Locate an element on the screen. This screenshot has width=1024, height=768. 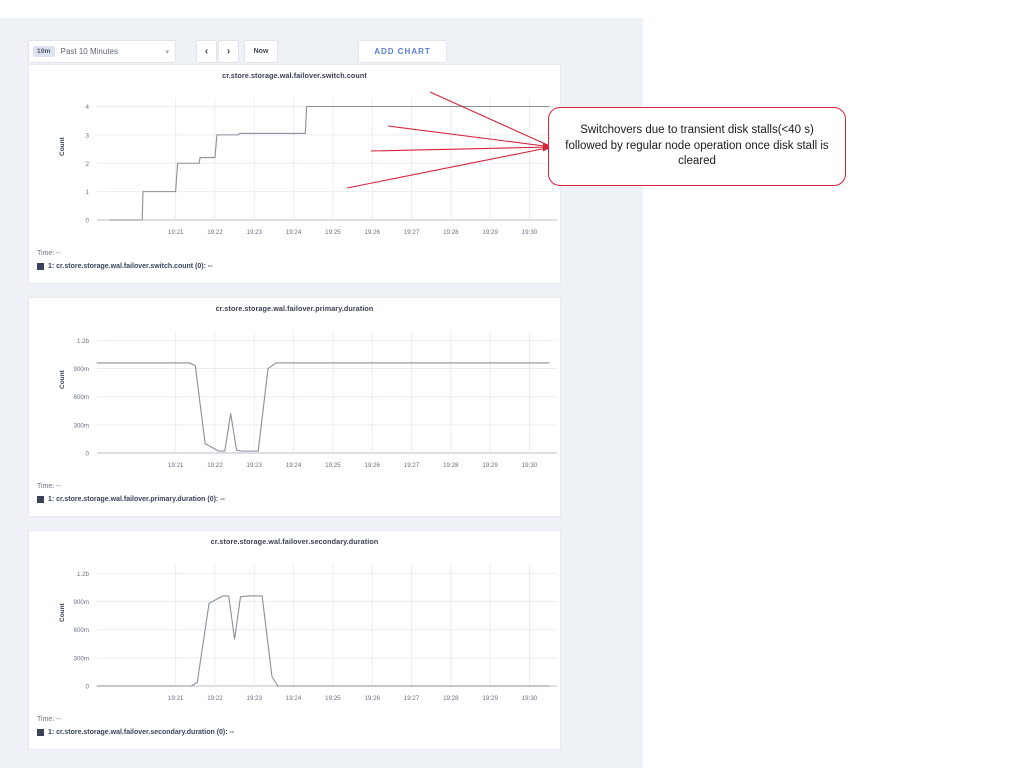
svg-text: 4 is located at coordinates (88, 107).